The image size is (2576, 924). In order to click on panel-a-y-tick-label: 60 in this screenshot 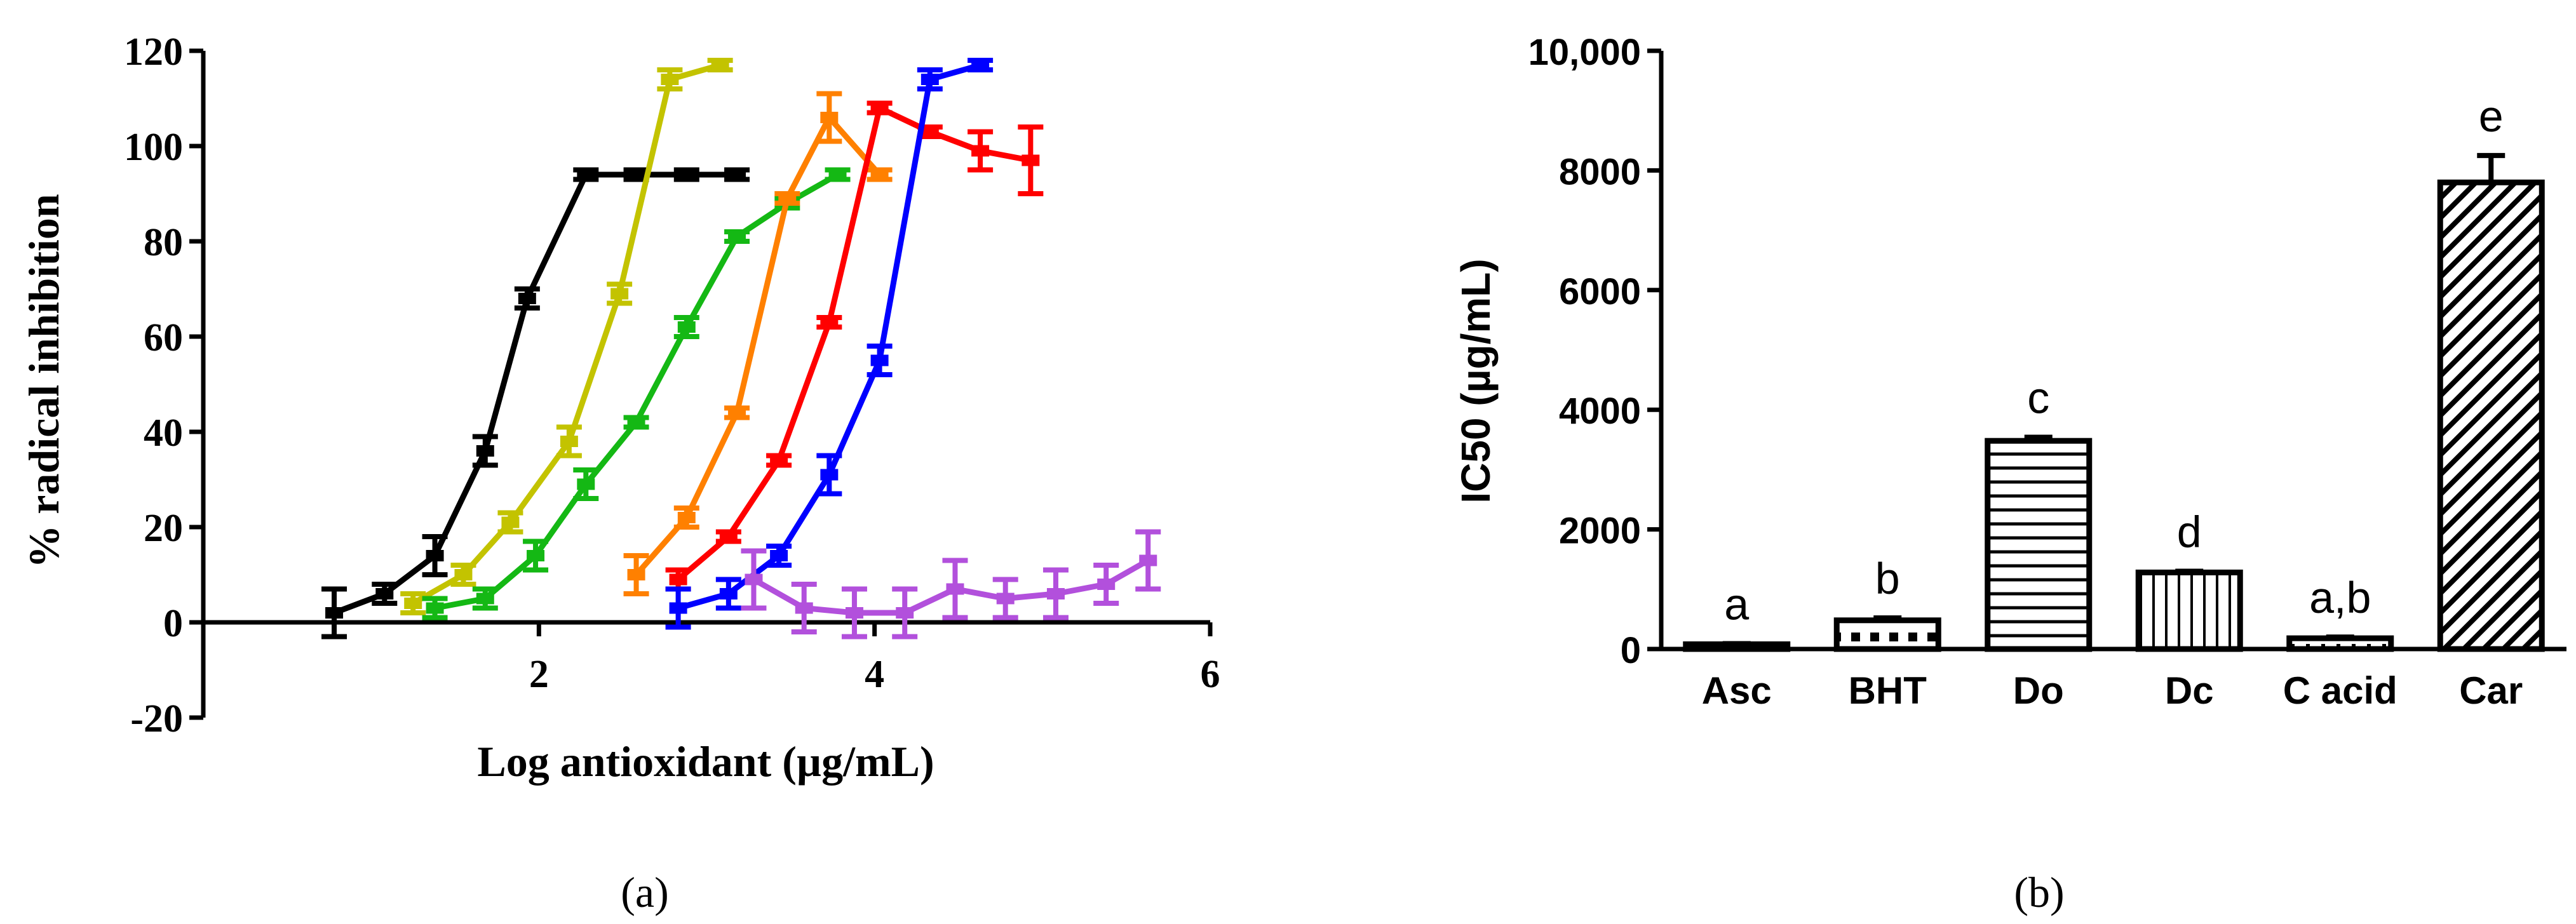, I will do `click(163, 337)`.